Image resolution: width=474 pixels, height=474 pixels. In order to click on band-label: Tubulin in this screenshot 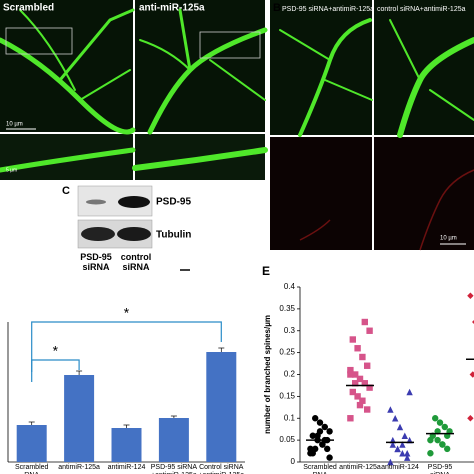, I will do `click(173, 235)`.